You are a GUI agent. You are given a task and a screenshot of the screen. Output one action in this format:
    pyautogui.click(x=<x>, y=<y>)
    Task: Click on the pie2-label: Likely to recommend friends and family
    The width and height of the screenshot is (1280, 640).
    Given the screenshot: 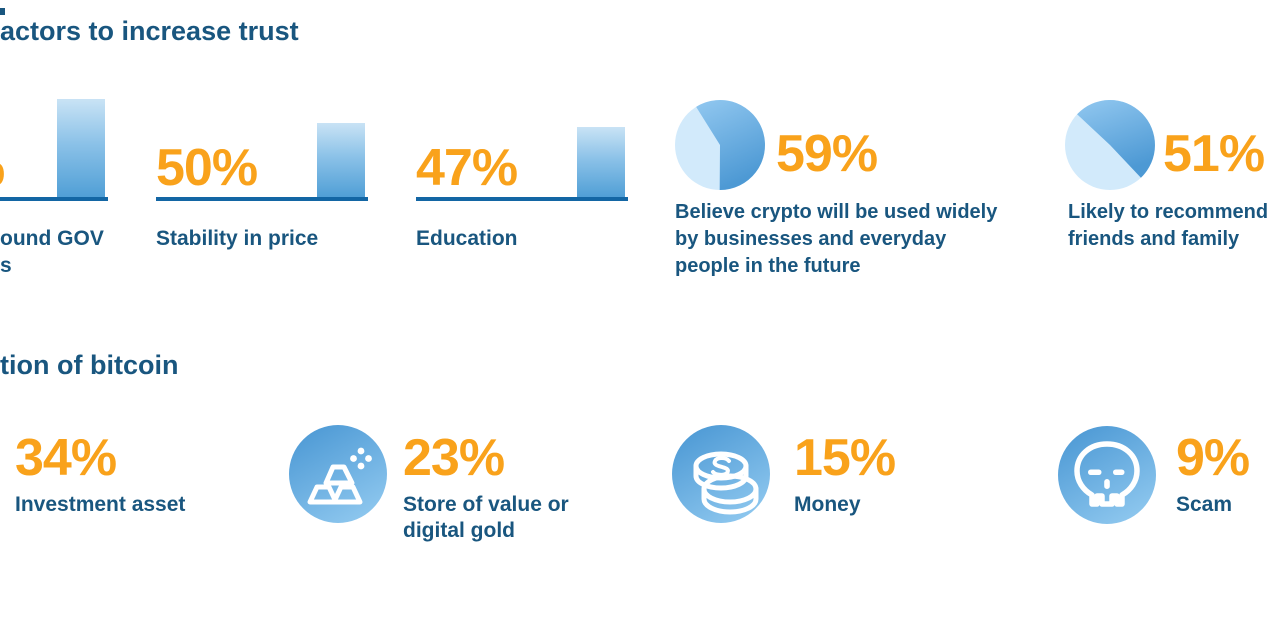 What is the action you would take?
    pyautogui.click(x=1168, y=225)
    